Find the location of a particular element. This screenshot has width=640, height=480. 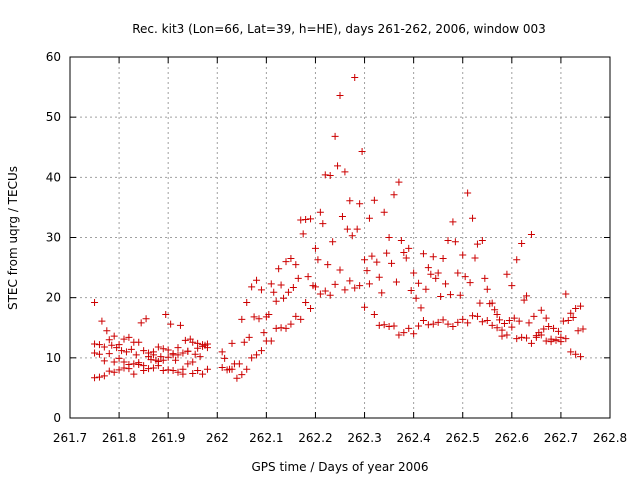

y-tick-label: 60 is located at coordinates (53, 57).